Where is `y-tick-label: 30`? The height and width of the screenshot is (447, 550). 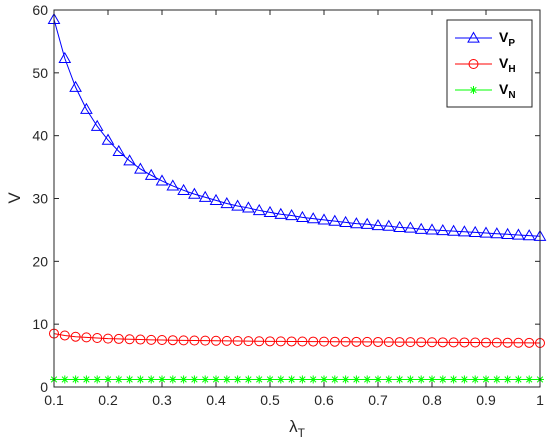 y-tick-label: 30 is located at coordinates (40, 199).